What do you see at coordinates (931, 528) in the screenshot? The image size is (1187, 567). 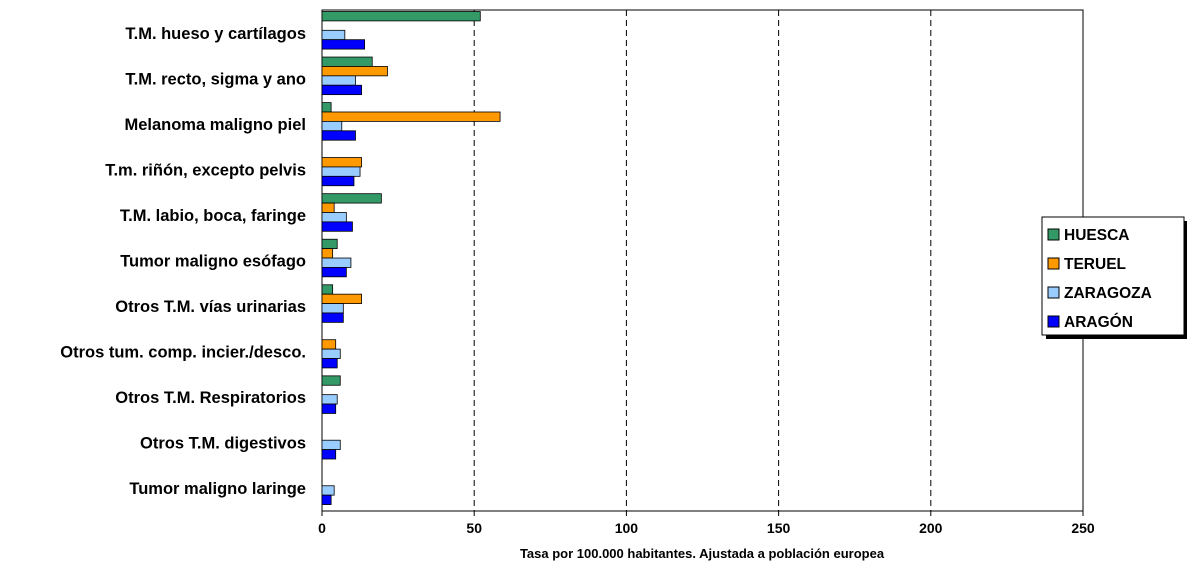 I see `x-tick-label: 200` at bounding box center [931, 528].